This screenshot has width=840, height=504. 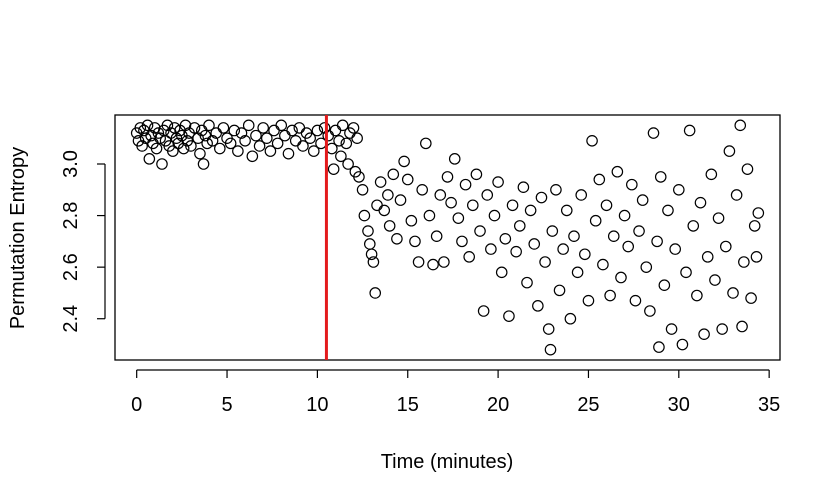 What do you see at coordinates (408, 405) in the screenshot?
I see `x-tick-label: 15` at bounding box center [408, 405].